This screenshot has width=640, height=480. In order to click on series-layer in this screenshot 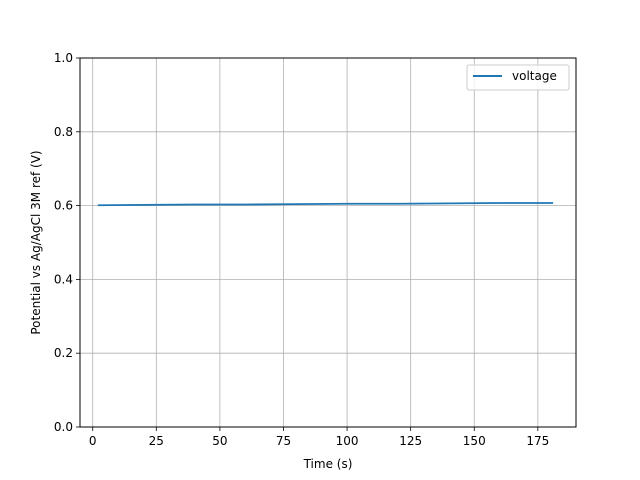, I will do `click(325, 204)`.